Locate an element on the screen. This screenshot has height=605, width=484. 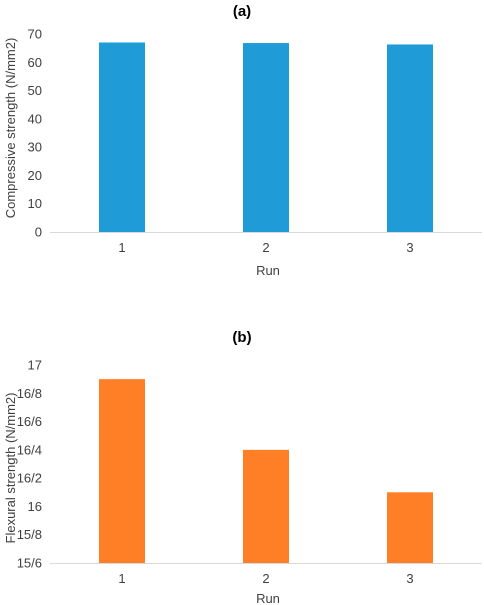
x-tick-label-a: 3 is located at coordinates (409, 247).